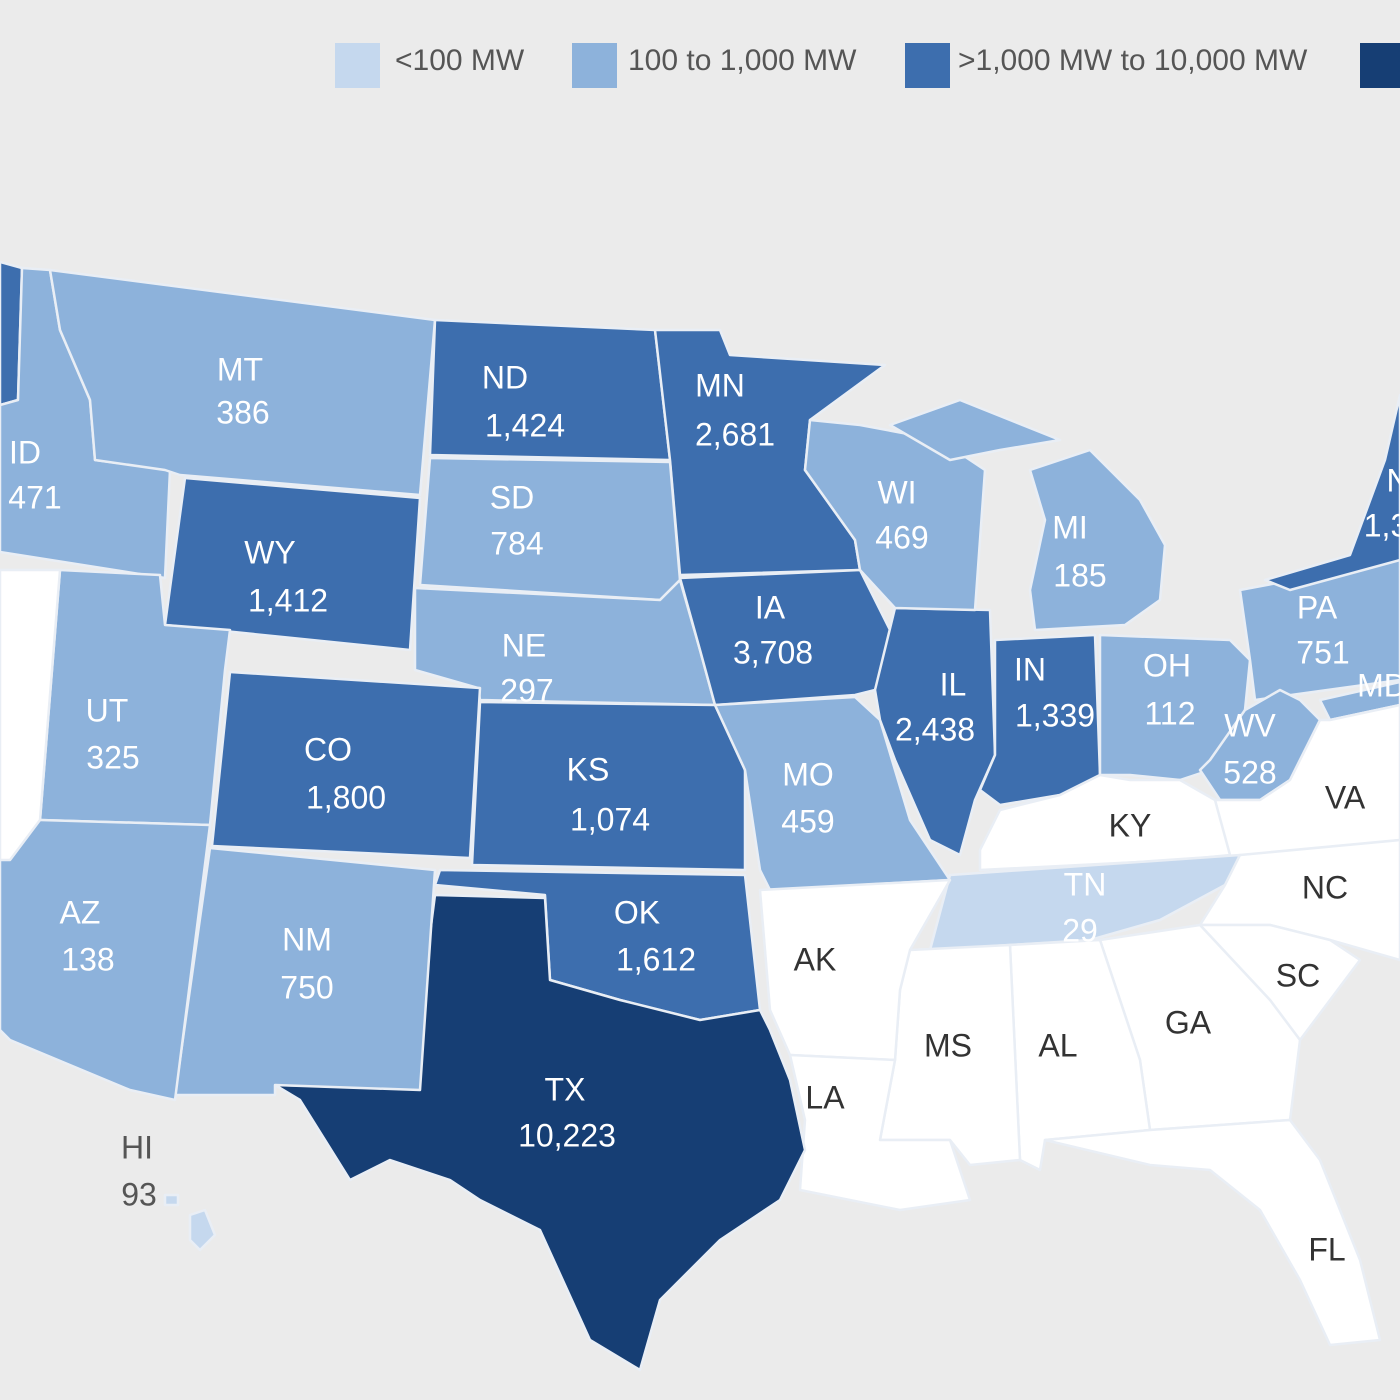  What do you see at coordinates (516, 543) in the screenshot?
I see `state-value: 784` at bounding box center [516, 543].